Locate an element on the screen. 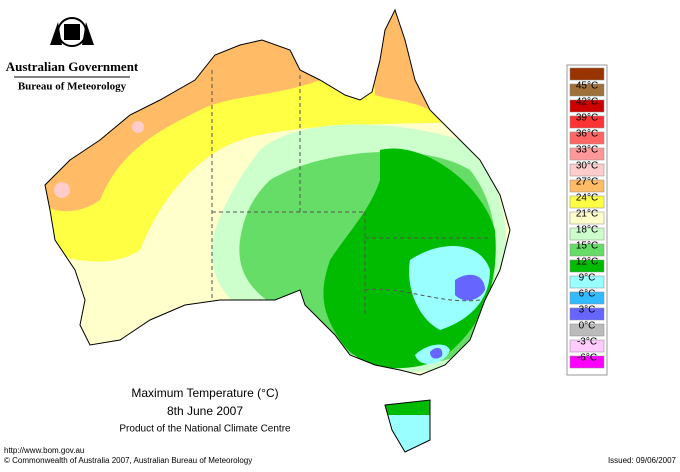  agency-name: Bureau of Meteorology is located at coordinates (72, 87).